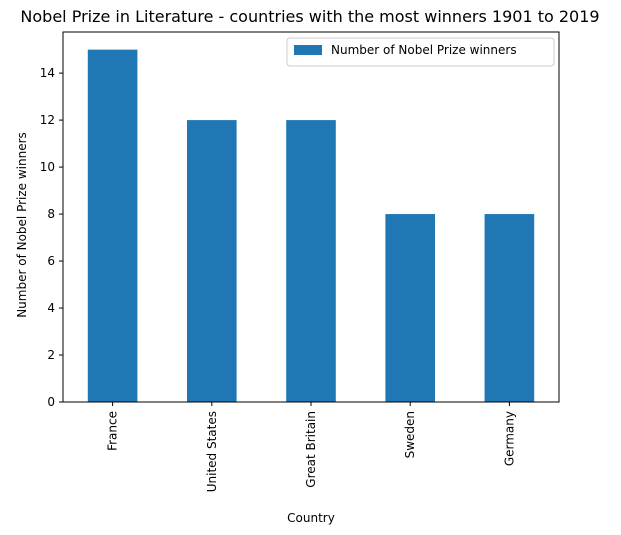 This screenshot has width=621, height=535. Describe the element at coordinates (311, 449) in the screenshot. I see `x-tick-label: Great Britain` at that location.